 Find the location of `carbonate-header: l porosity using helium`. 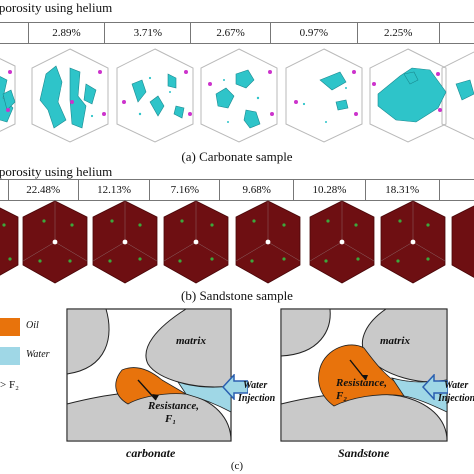

carbonate-header: l porosity using helium is located at coordinates (56, 7).